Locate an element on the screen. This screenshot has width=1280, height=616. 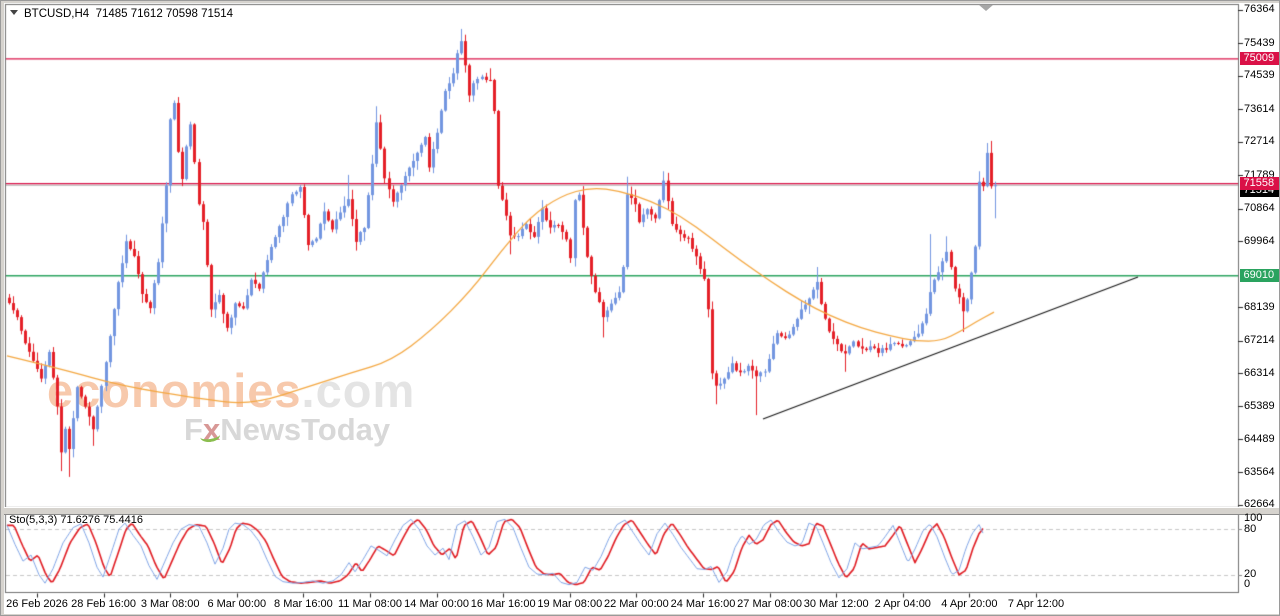
resistance-price-badge: 75009 is located at coordinates (1259, 59).